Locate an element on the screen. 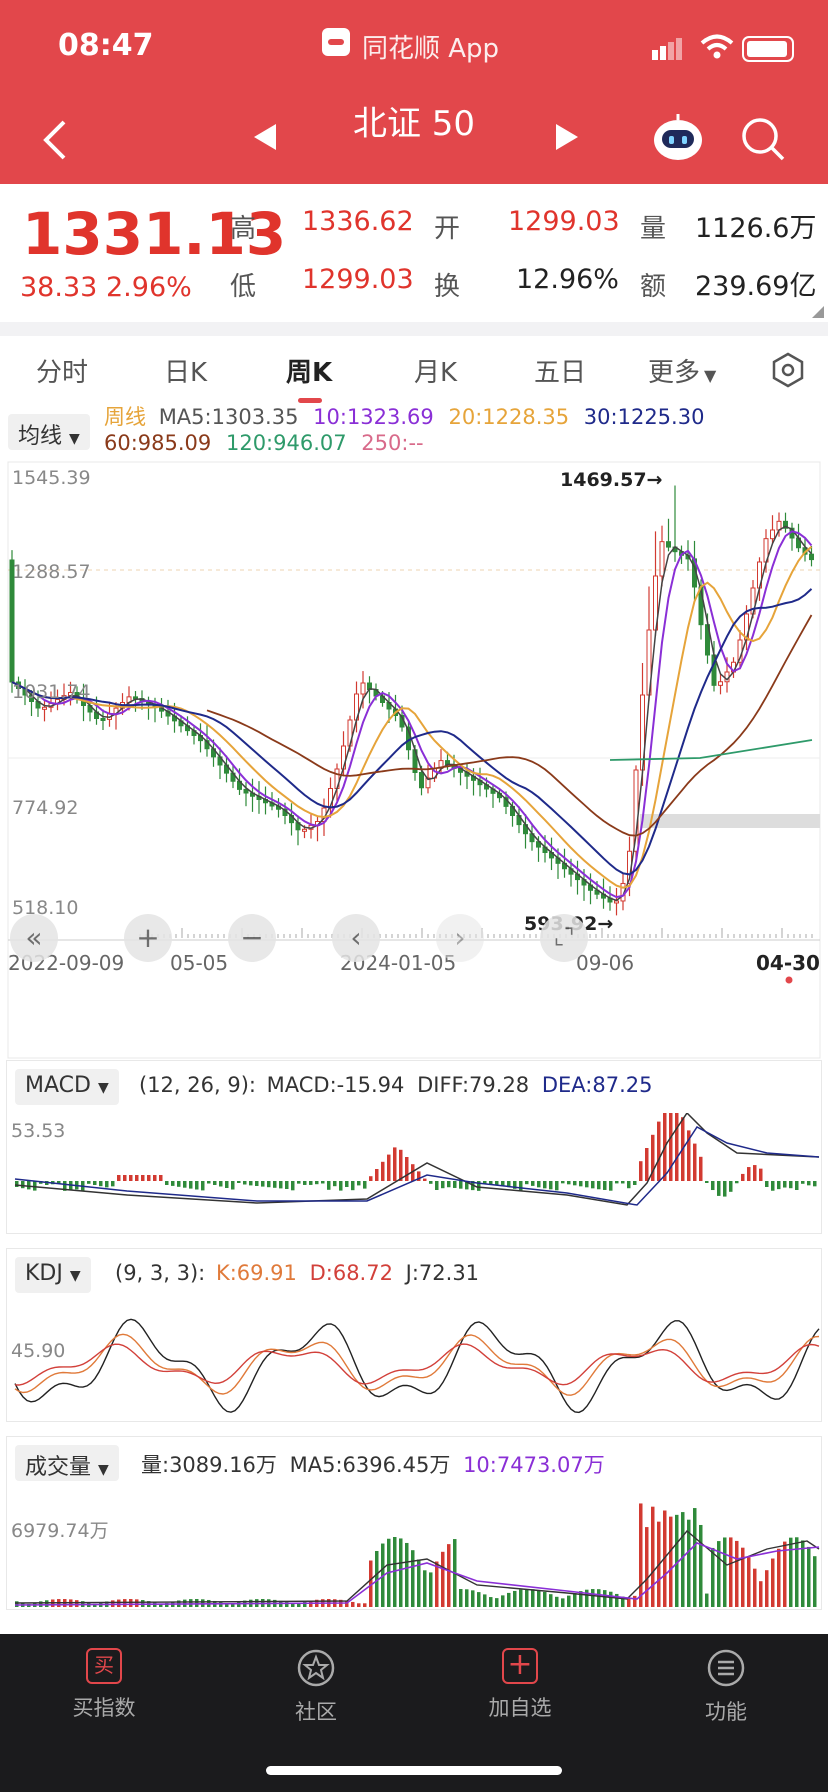 The height and width of the screenshot is (1792, 828). buy-index-button: 买 买指数 is located at coordinates (104, 1678).